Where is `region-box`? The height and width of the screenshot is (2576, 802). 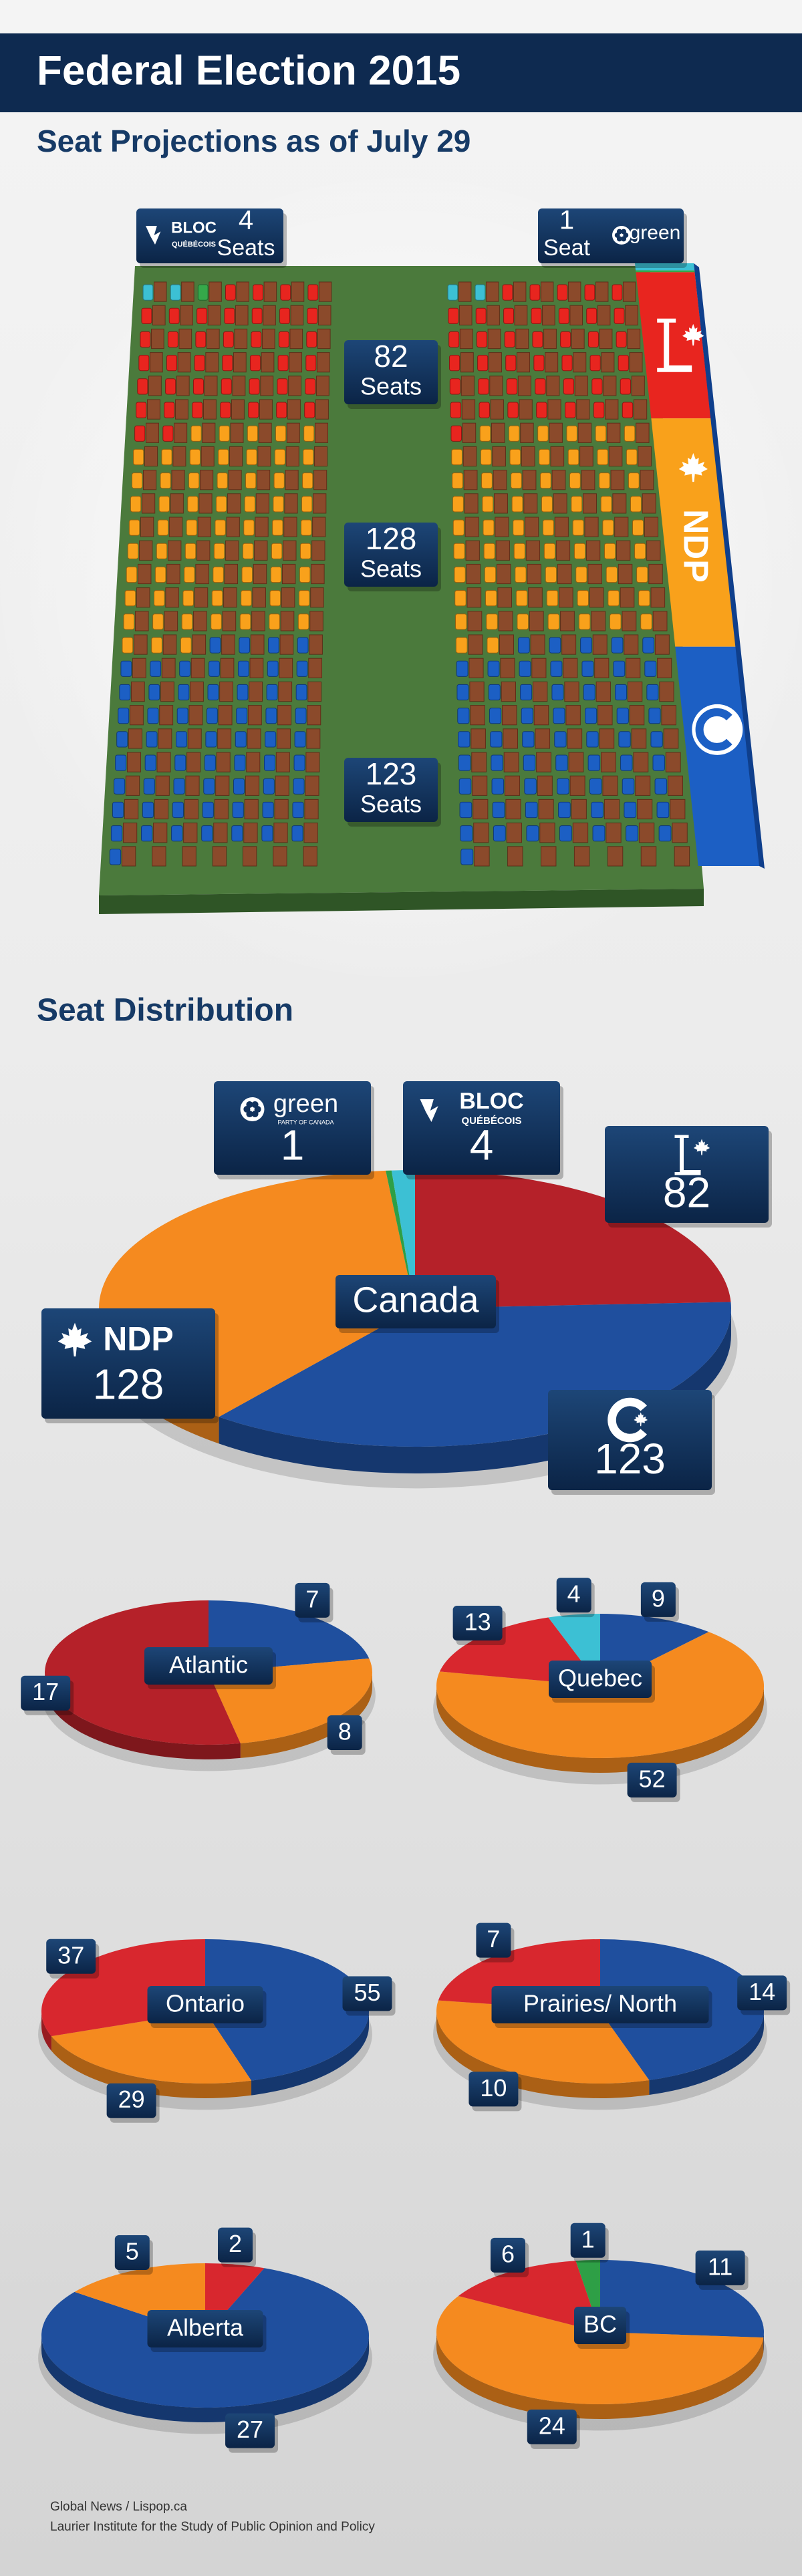
region-box is located at coordinates (600, 2004).